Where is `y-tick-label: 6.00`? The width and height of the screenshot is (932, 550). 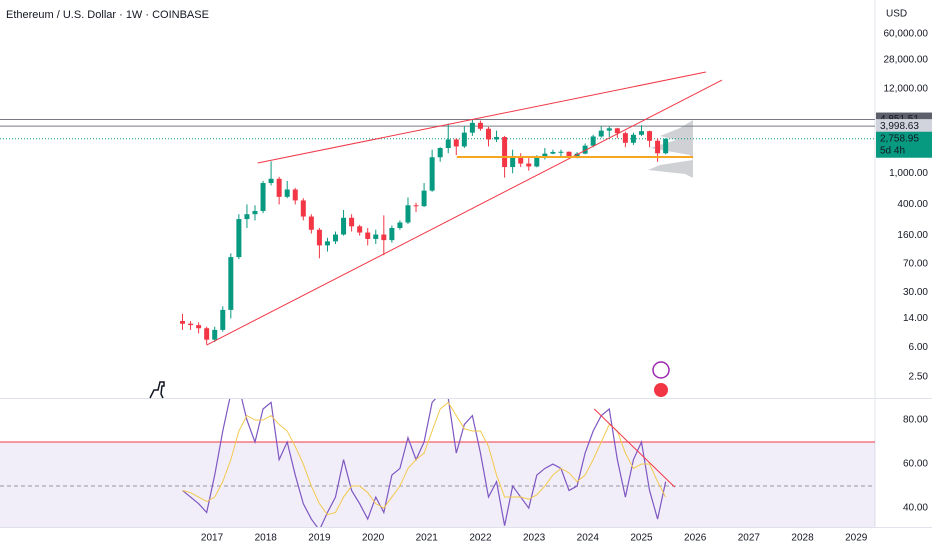
y-tick-label: 6.00 is located at coordinates (919, 347).